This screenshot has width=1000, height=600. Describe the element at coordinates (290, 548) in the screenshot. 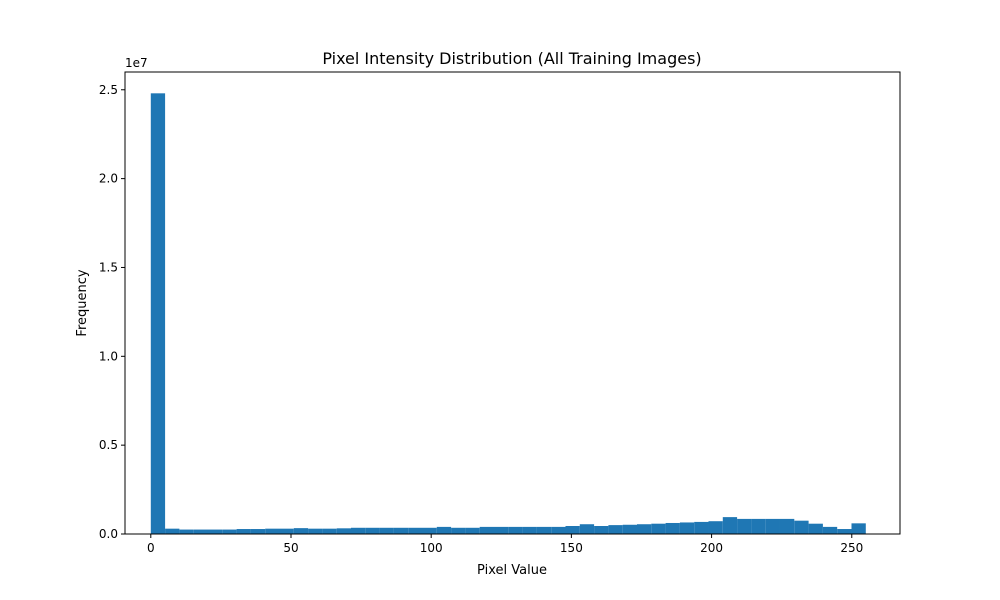

I see `x-tick-label: 50` at that location.